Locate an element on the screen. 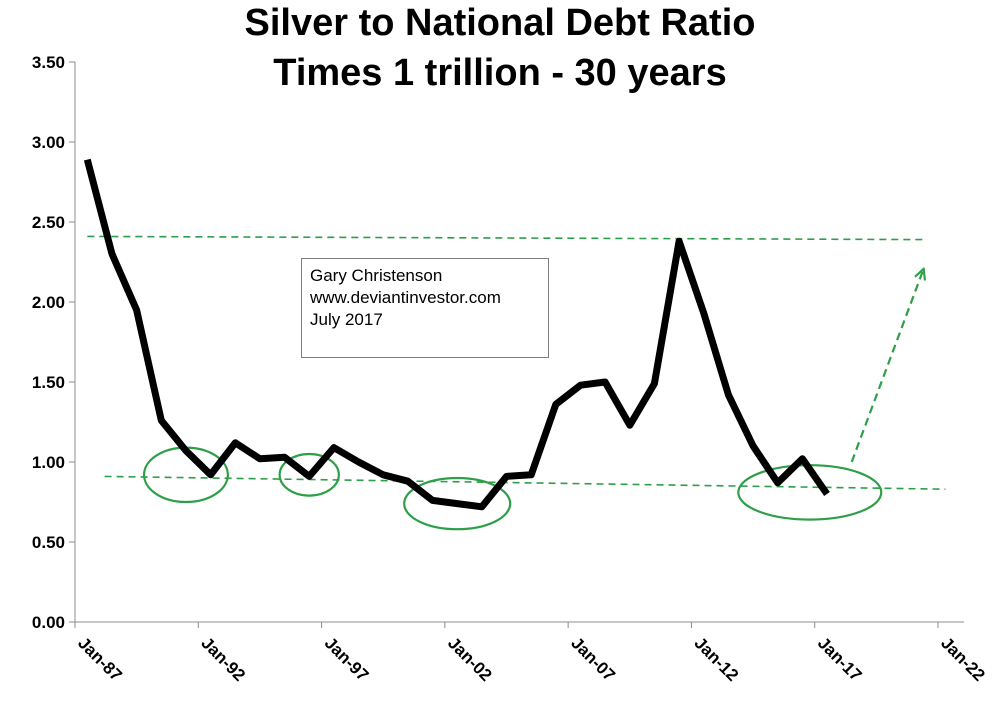 This screenshot has height=704, width=1000. x-tick-label: Jan-22 is located at coordinates (963, 659).